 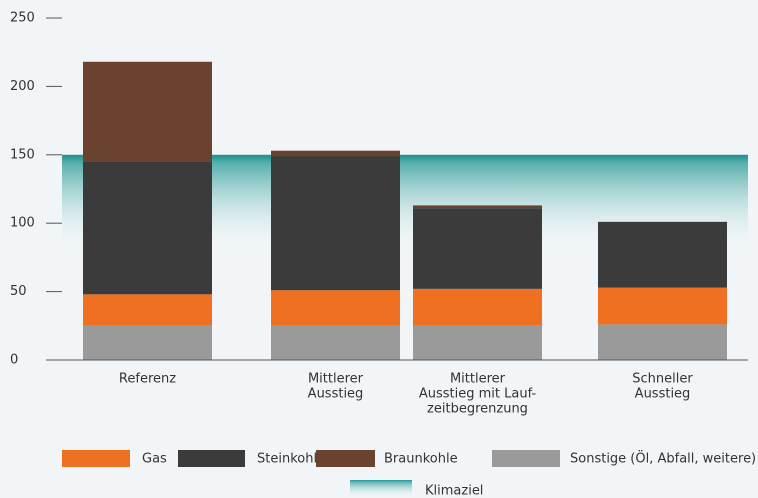 What do you see at coordinates (663, 458) in the screenshot?
I see `legend-label: Sonstige (Öl, Abfall, weitere)` at bounding box center [663, 458].